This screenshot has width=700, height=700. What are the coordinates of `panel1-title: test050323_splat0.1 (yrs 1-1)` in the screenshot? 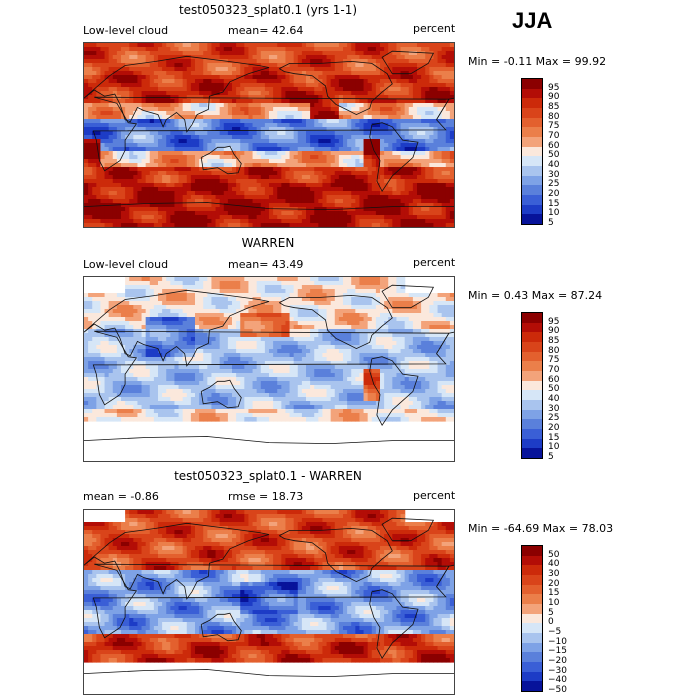 It's located at (268, 10).